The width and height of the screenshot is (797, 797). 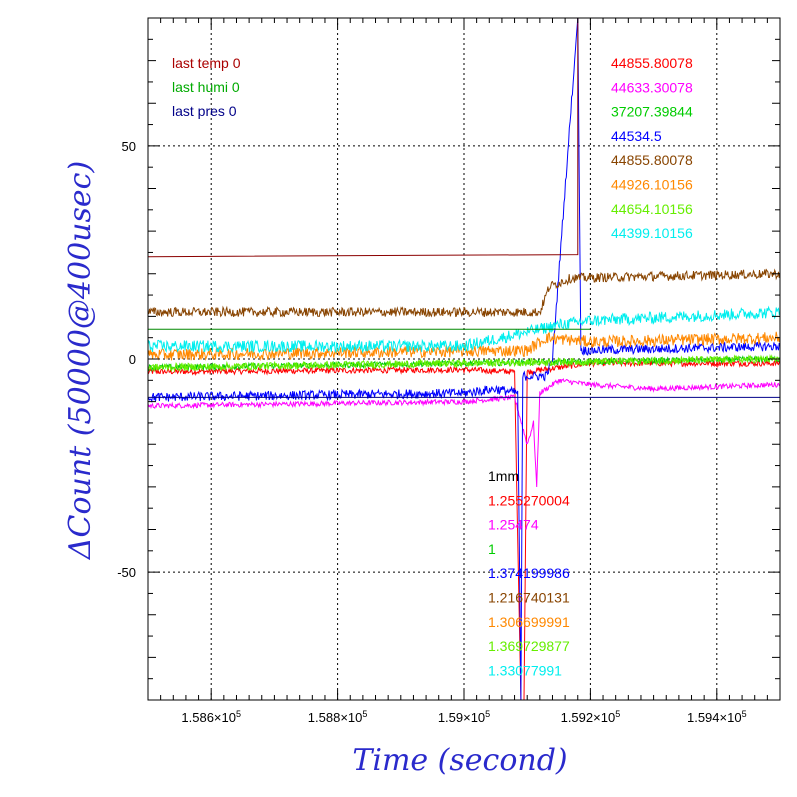 What do you see at coordinates (529, 622) in the screenshot?
I see `legend-coefficient: 1.306699991` at bounding box center [529, 622].